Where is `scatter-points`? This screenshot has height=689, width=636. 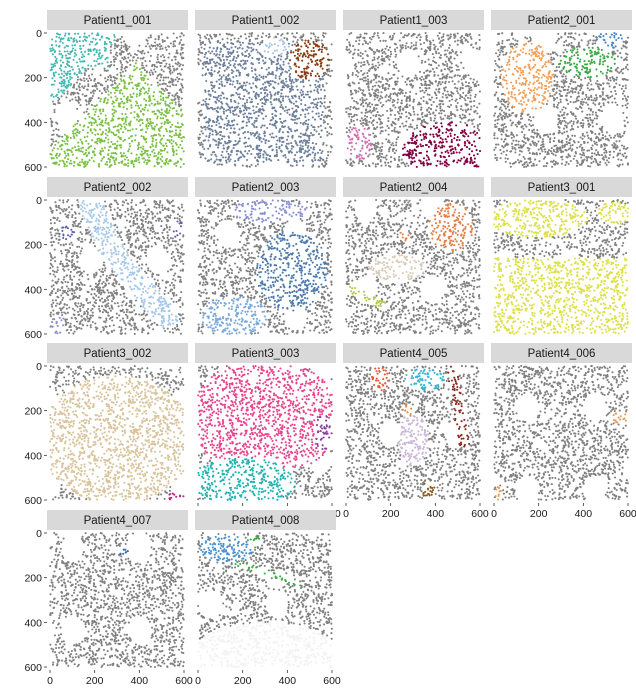 scatter-points is located at coordinates (264, 100).